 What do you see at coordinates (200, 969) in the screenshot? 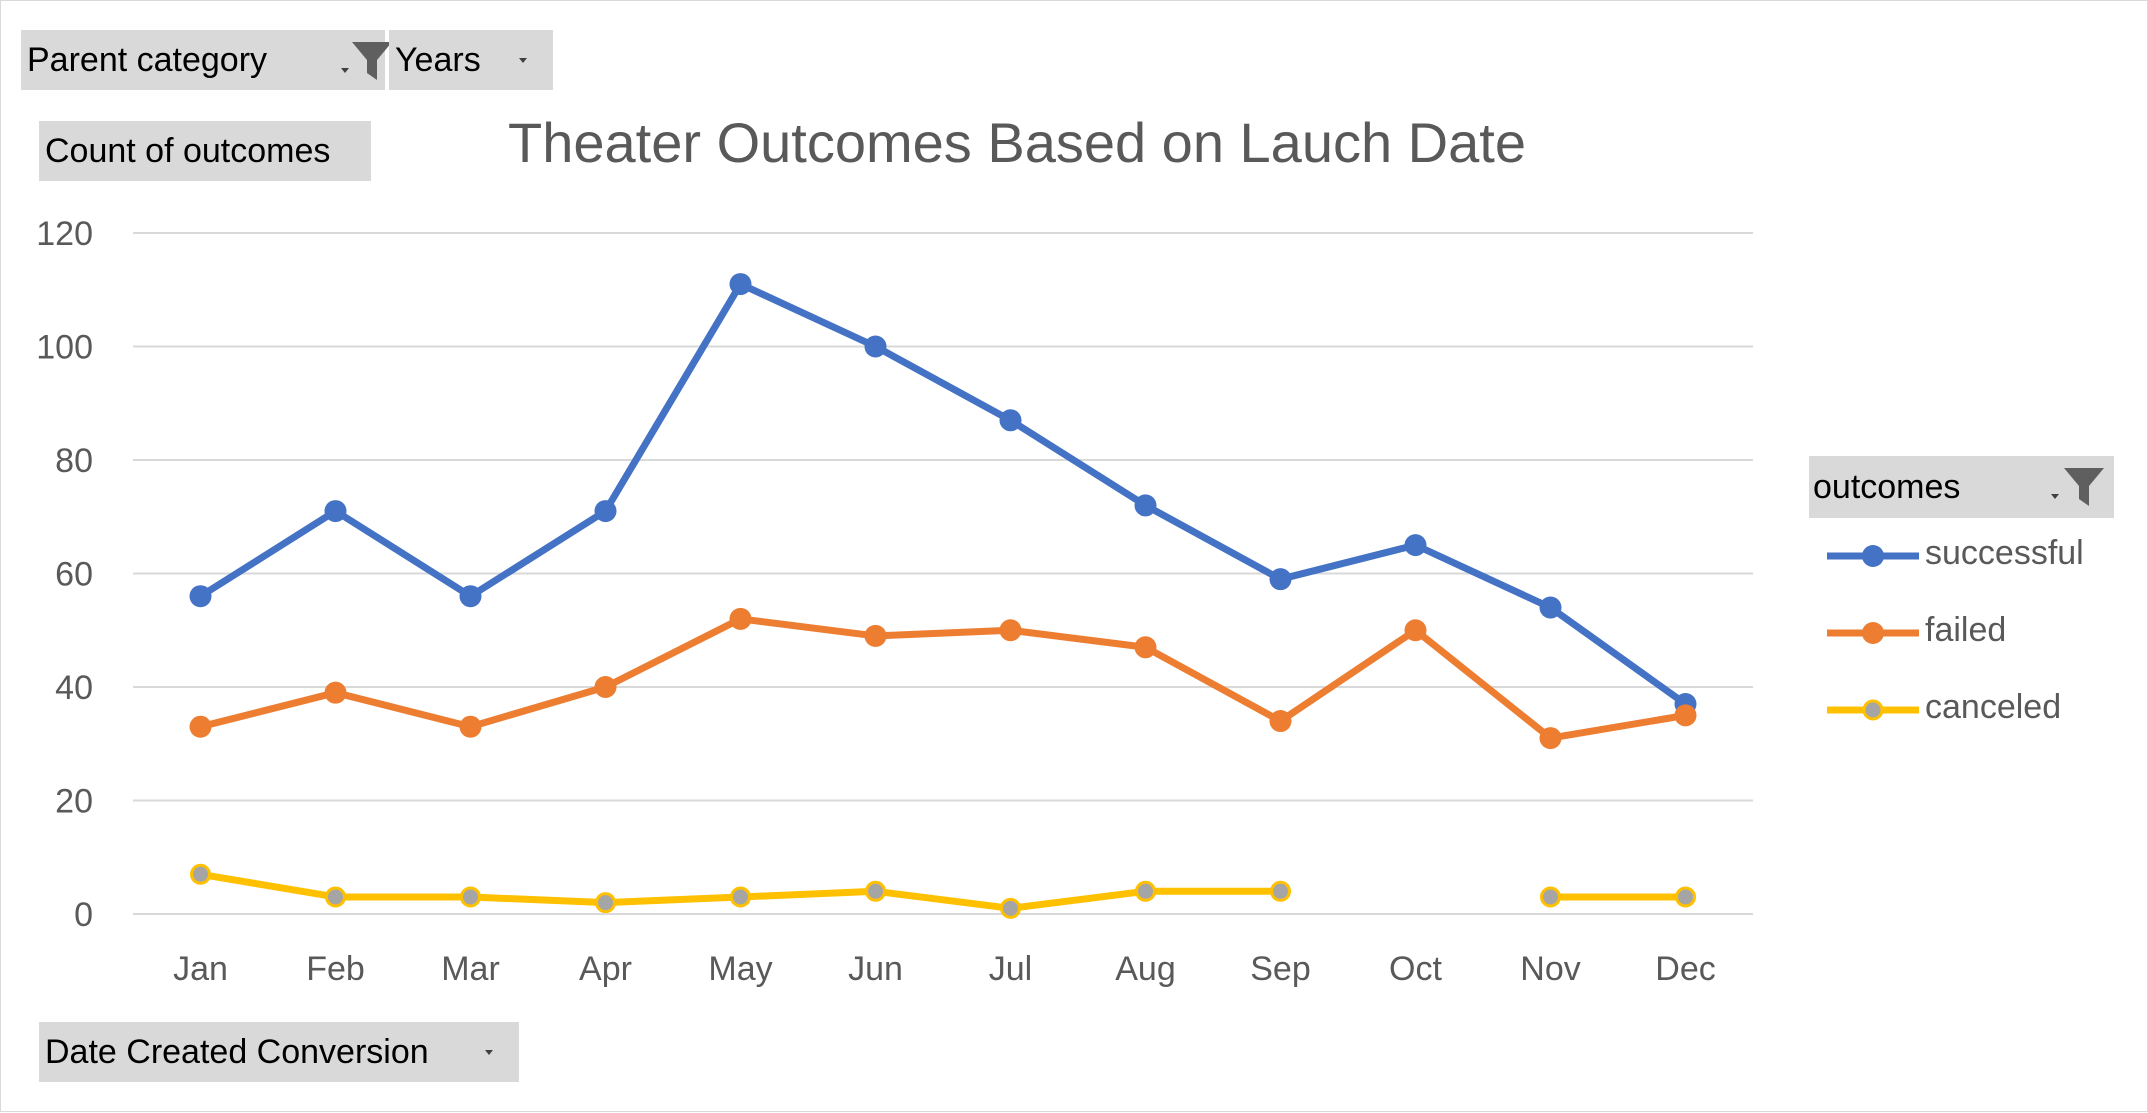
I see `x-tick-label: Jan` at bounding box center [200, 969].